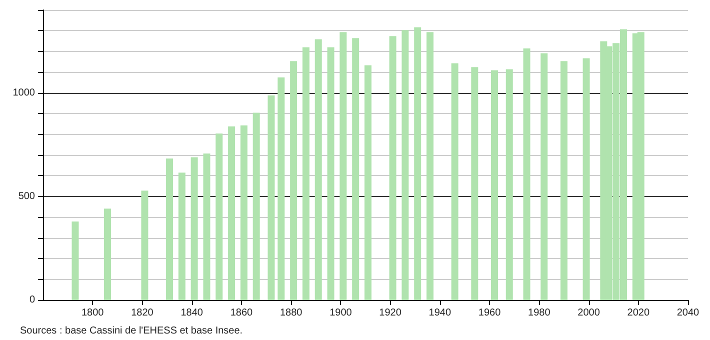 This screenshot has height=340, width=710. What do you see at coordinates (589, 313) in the screenshot?
I see `x-tick-label: 2000` at bounding box center [589, 313].